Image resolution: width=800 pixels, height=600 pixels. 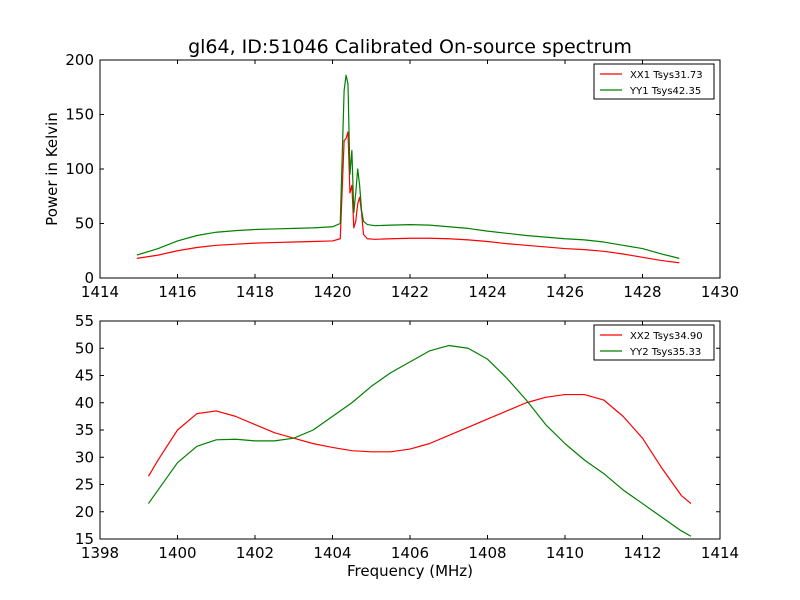 What do you see at coordinates (665, 91) in the screenshot?
I see `legend-label-2: YY1 Tsys42.35` at bounding box center [665, 91].